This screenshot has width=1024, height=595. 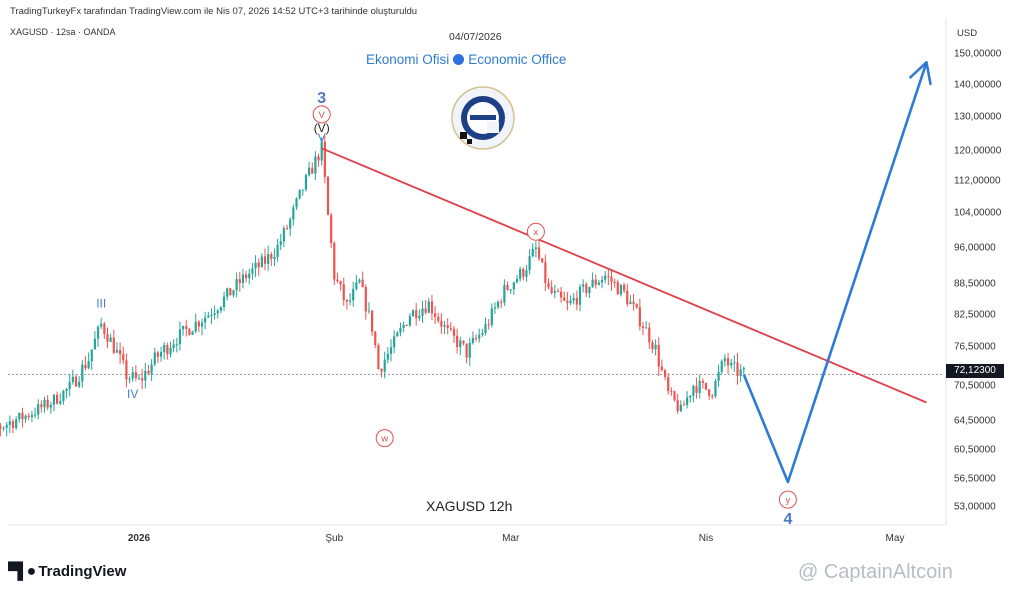 What do you see at coordinates (787, 519) in the screenshot?
I see `wave-label: 4` at bounding box center [787, 519].